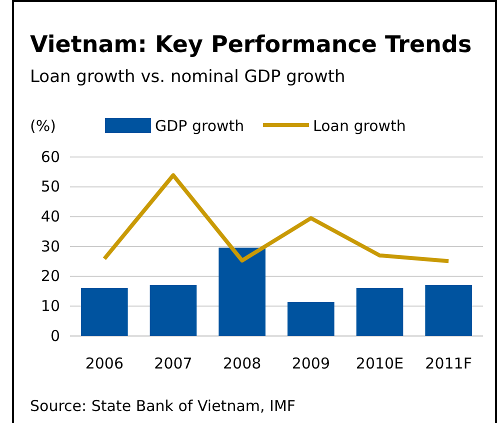 This screenshot has height=423, width=502. I want to click on x-tick-label: 2007, so click(173, 363).